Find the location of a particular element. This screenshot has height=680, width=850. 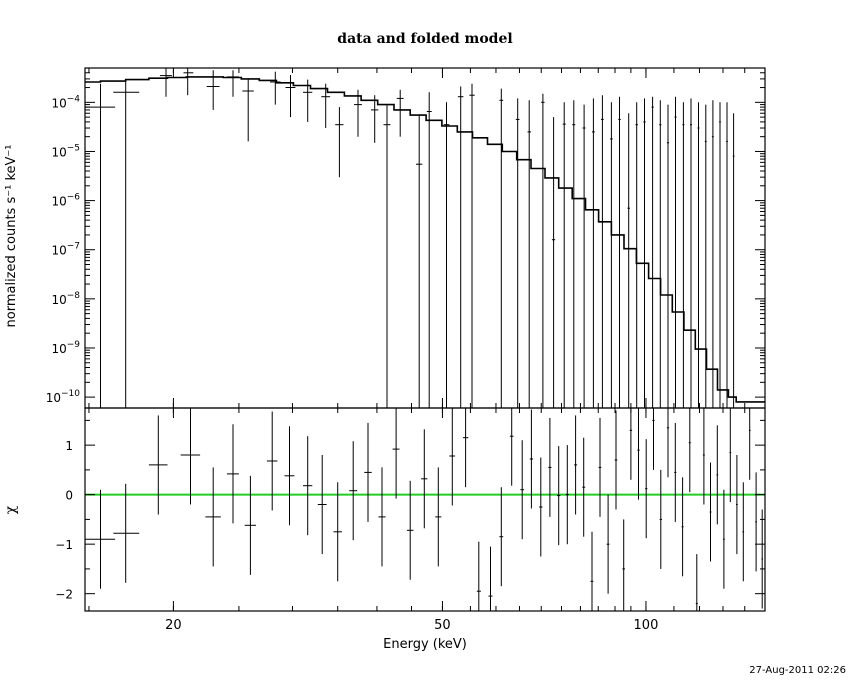

residual-y-tick-label: −1 is located at coordinates (64, 545).